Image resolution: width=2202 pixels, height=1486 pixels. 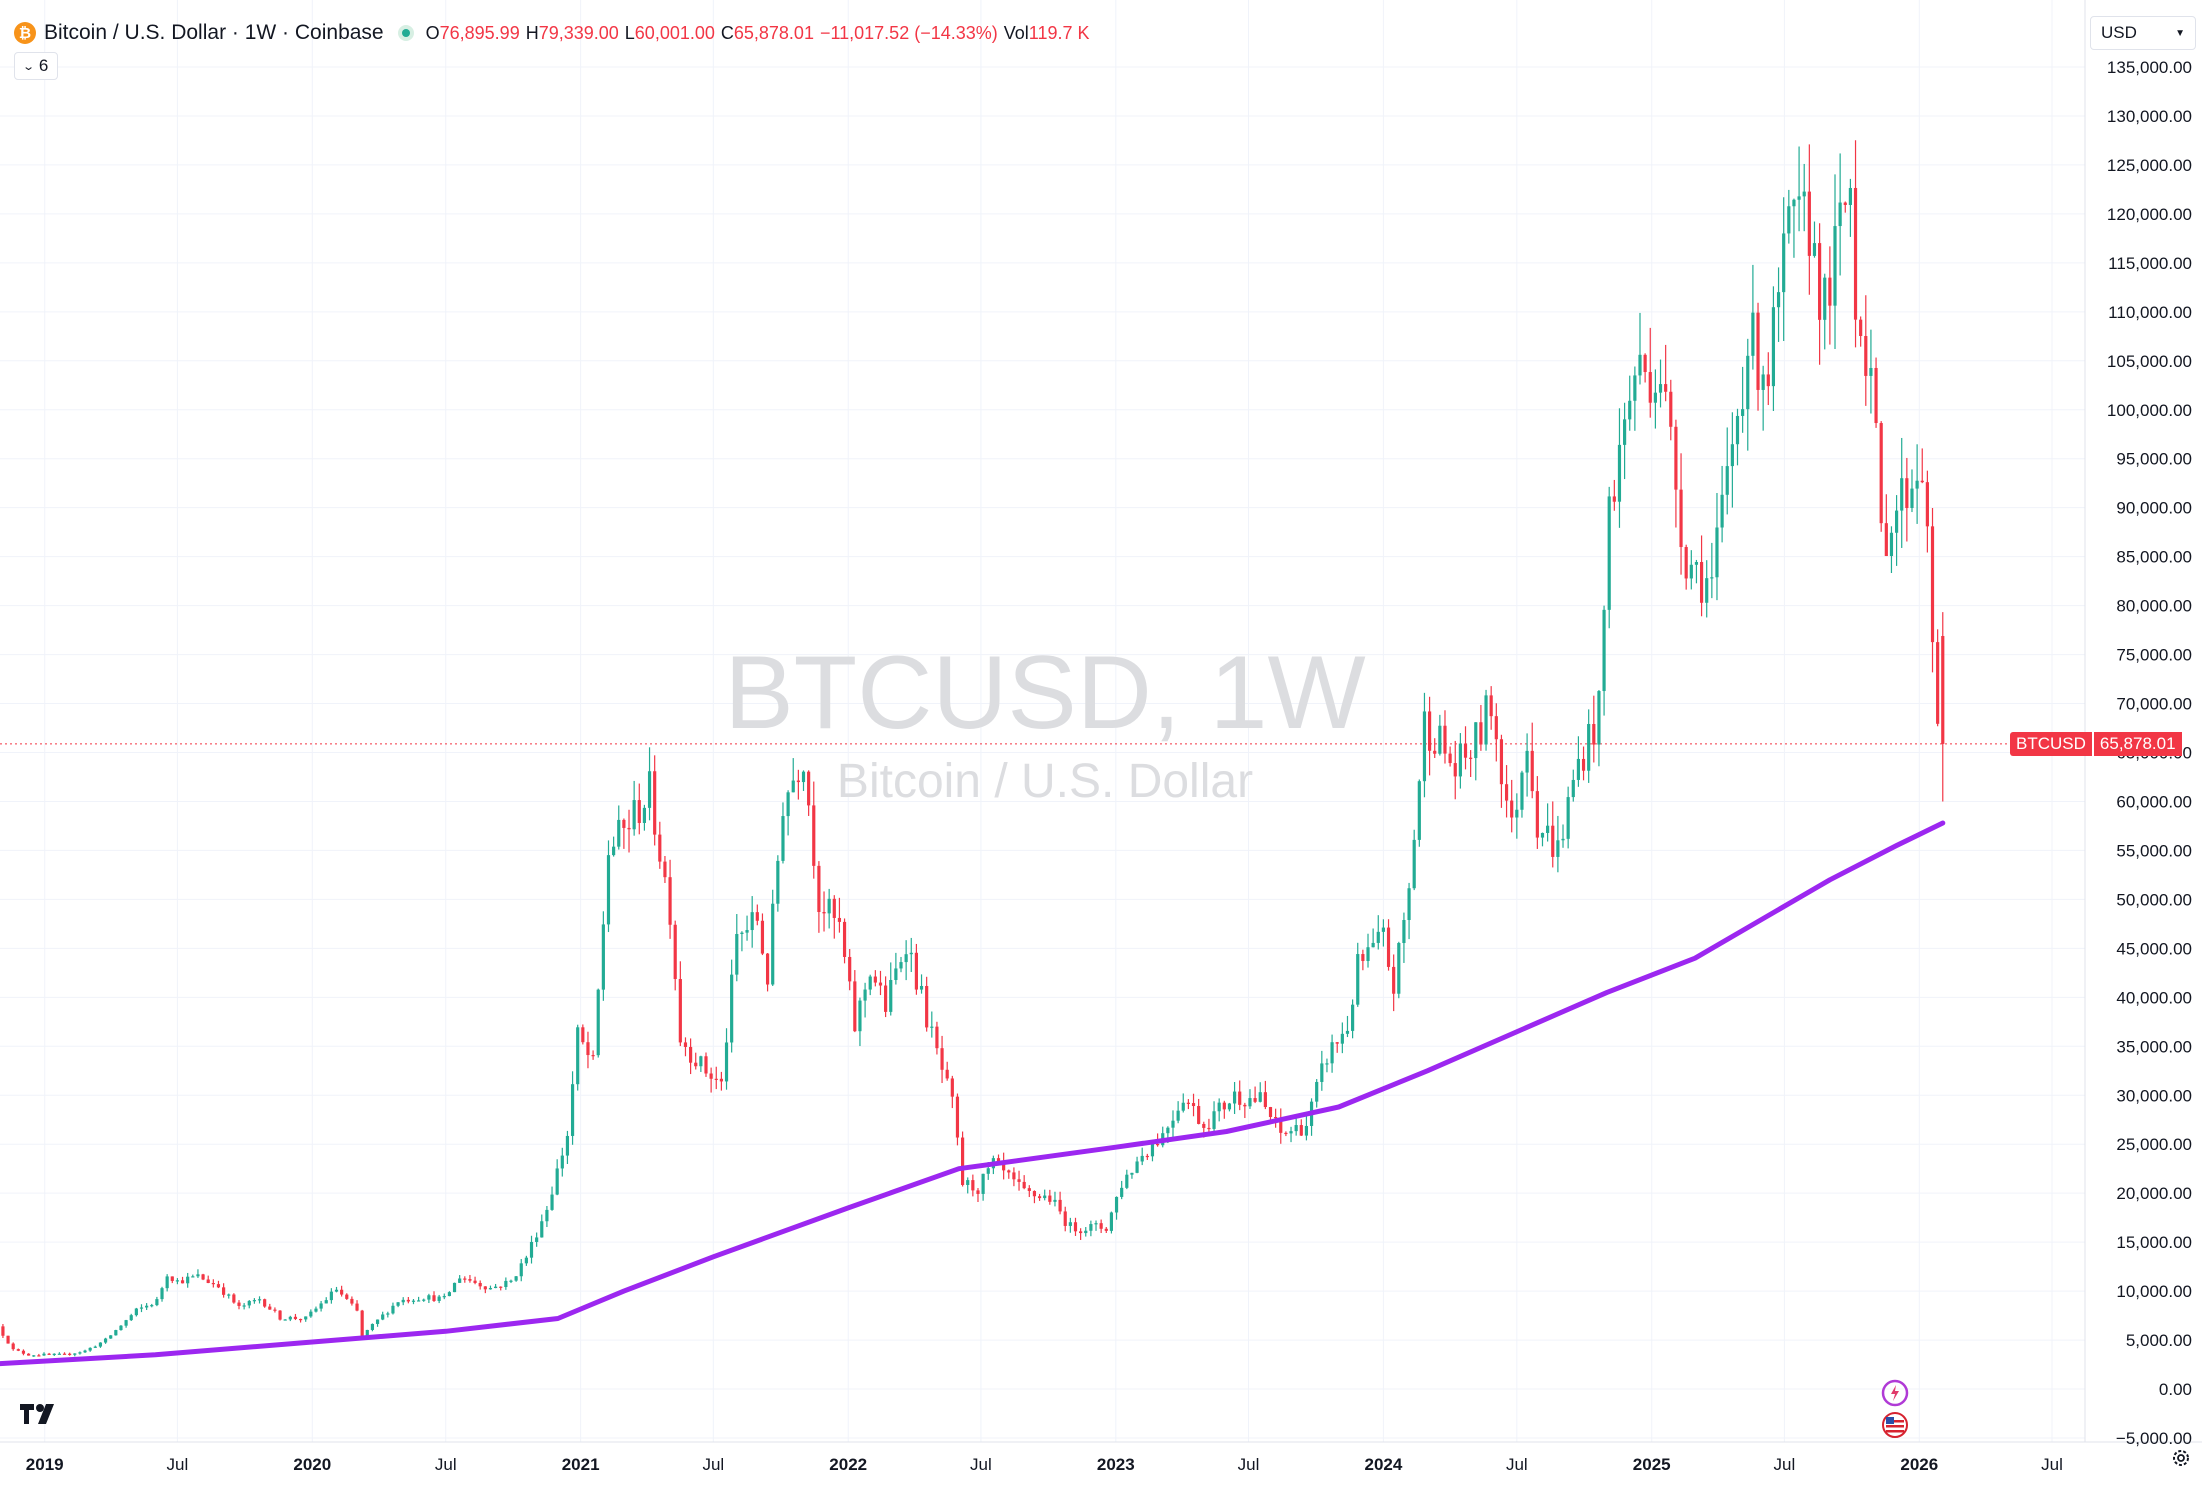 I want to click on indicators-toggle-button: ⌄ 6, so click(x=36, y=66).